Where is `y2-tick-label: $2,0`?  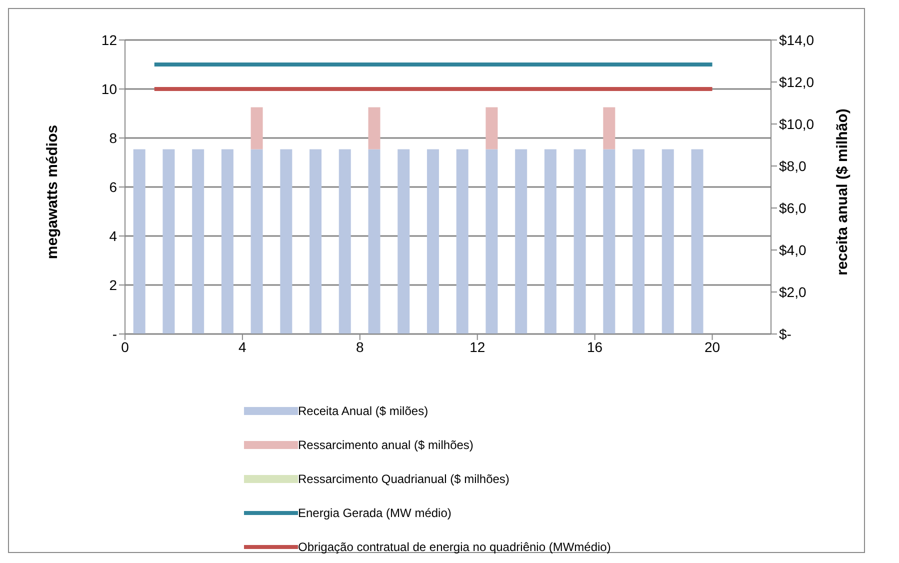
y2-tick-label: $2,0 is located at coordinates (792, 292).